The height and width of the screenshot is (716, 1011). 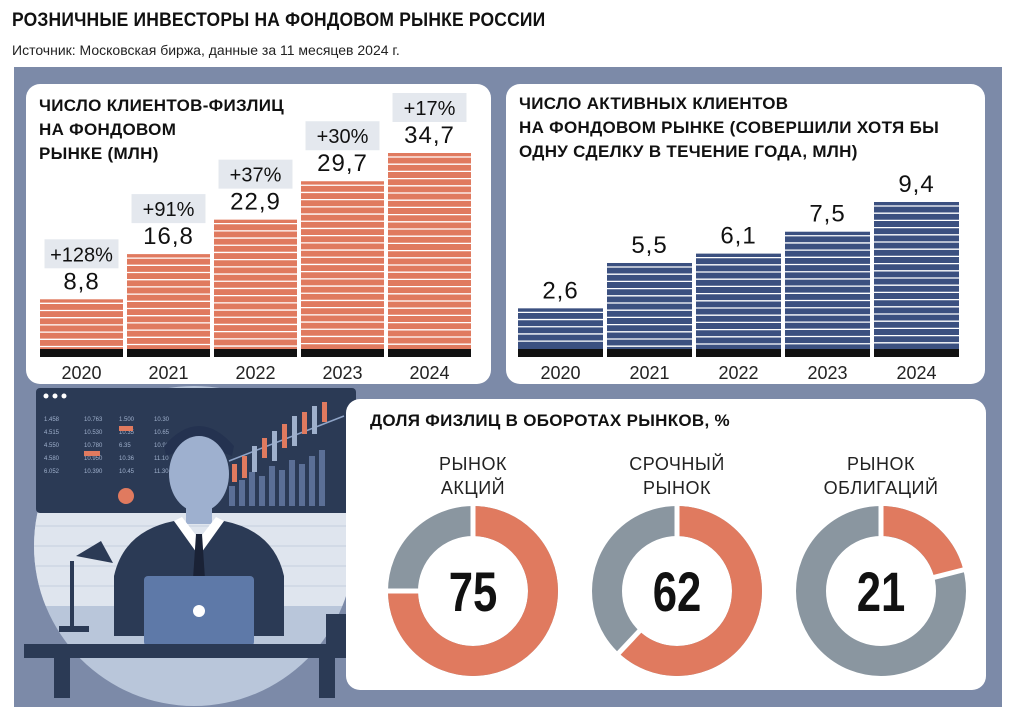 I want to click on donut-value-label: 62, so click(x=677, y=592).